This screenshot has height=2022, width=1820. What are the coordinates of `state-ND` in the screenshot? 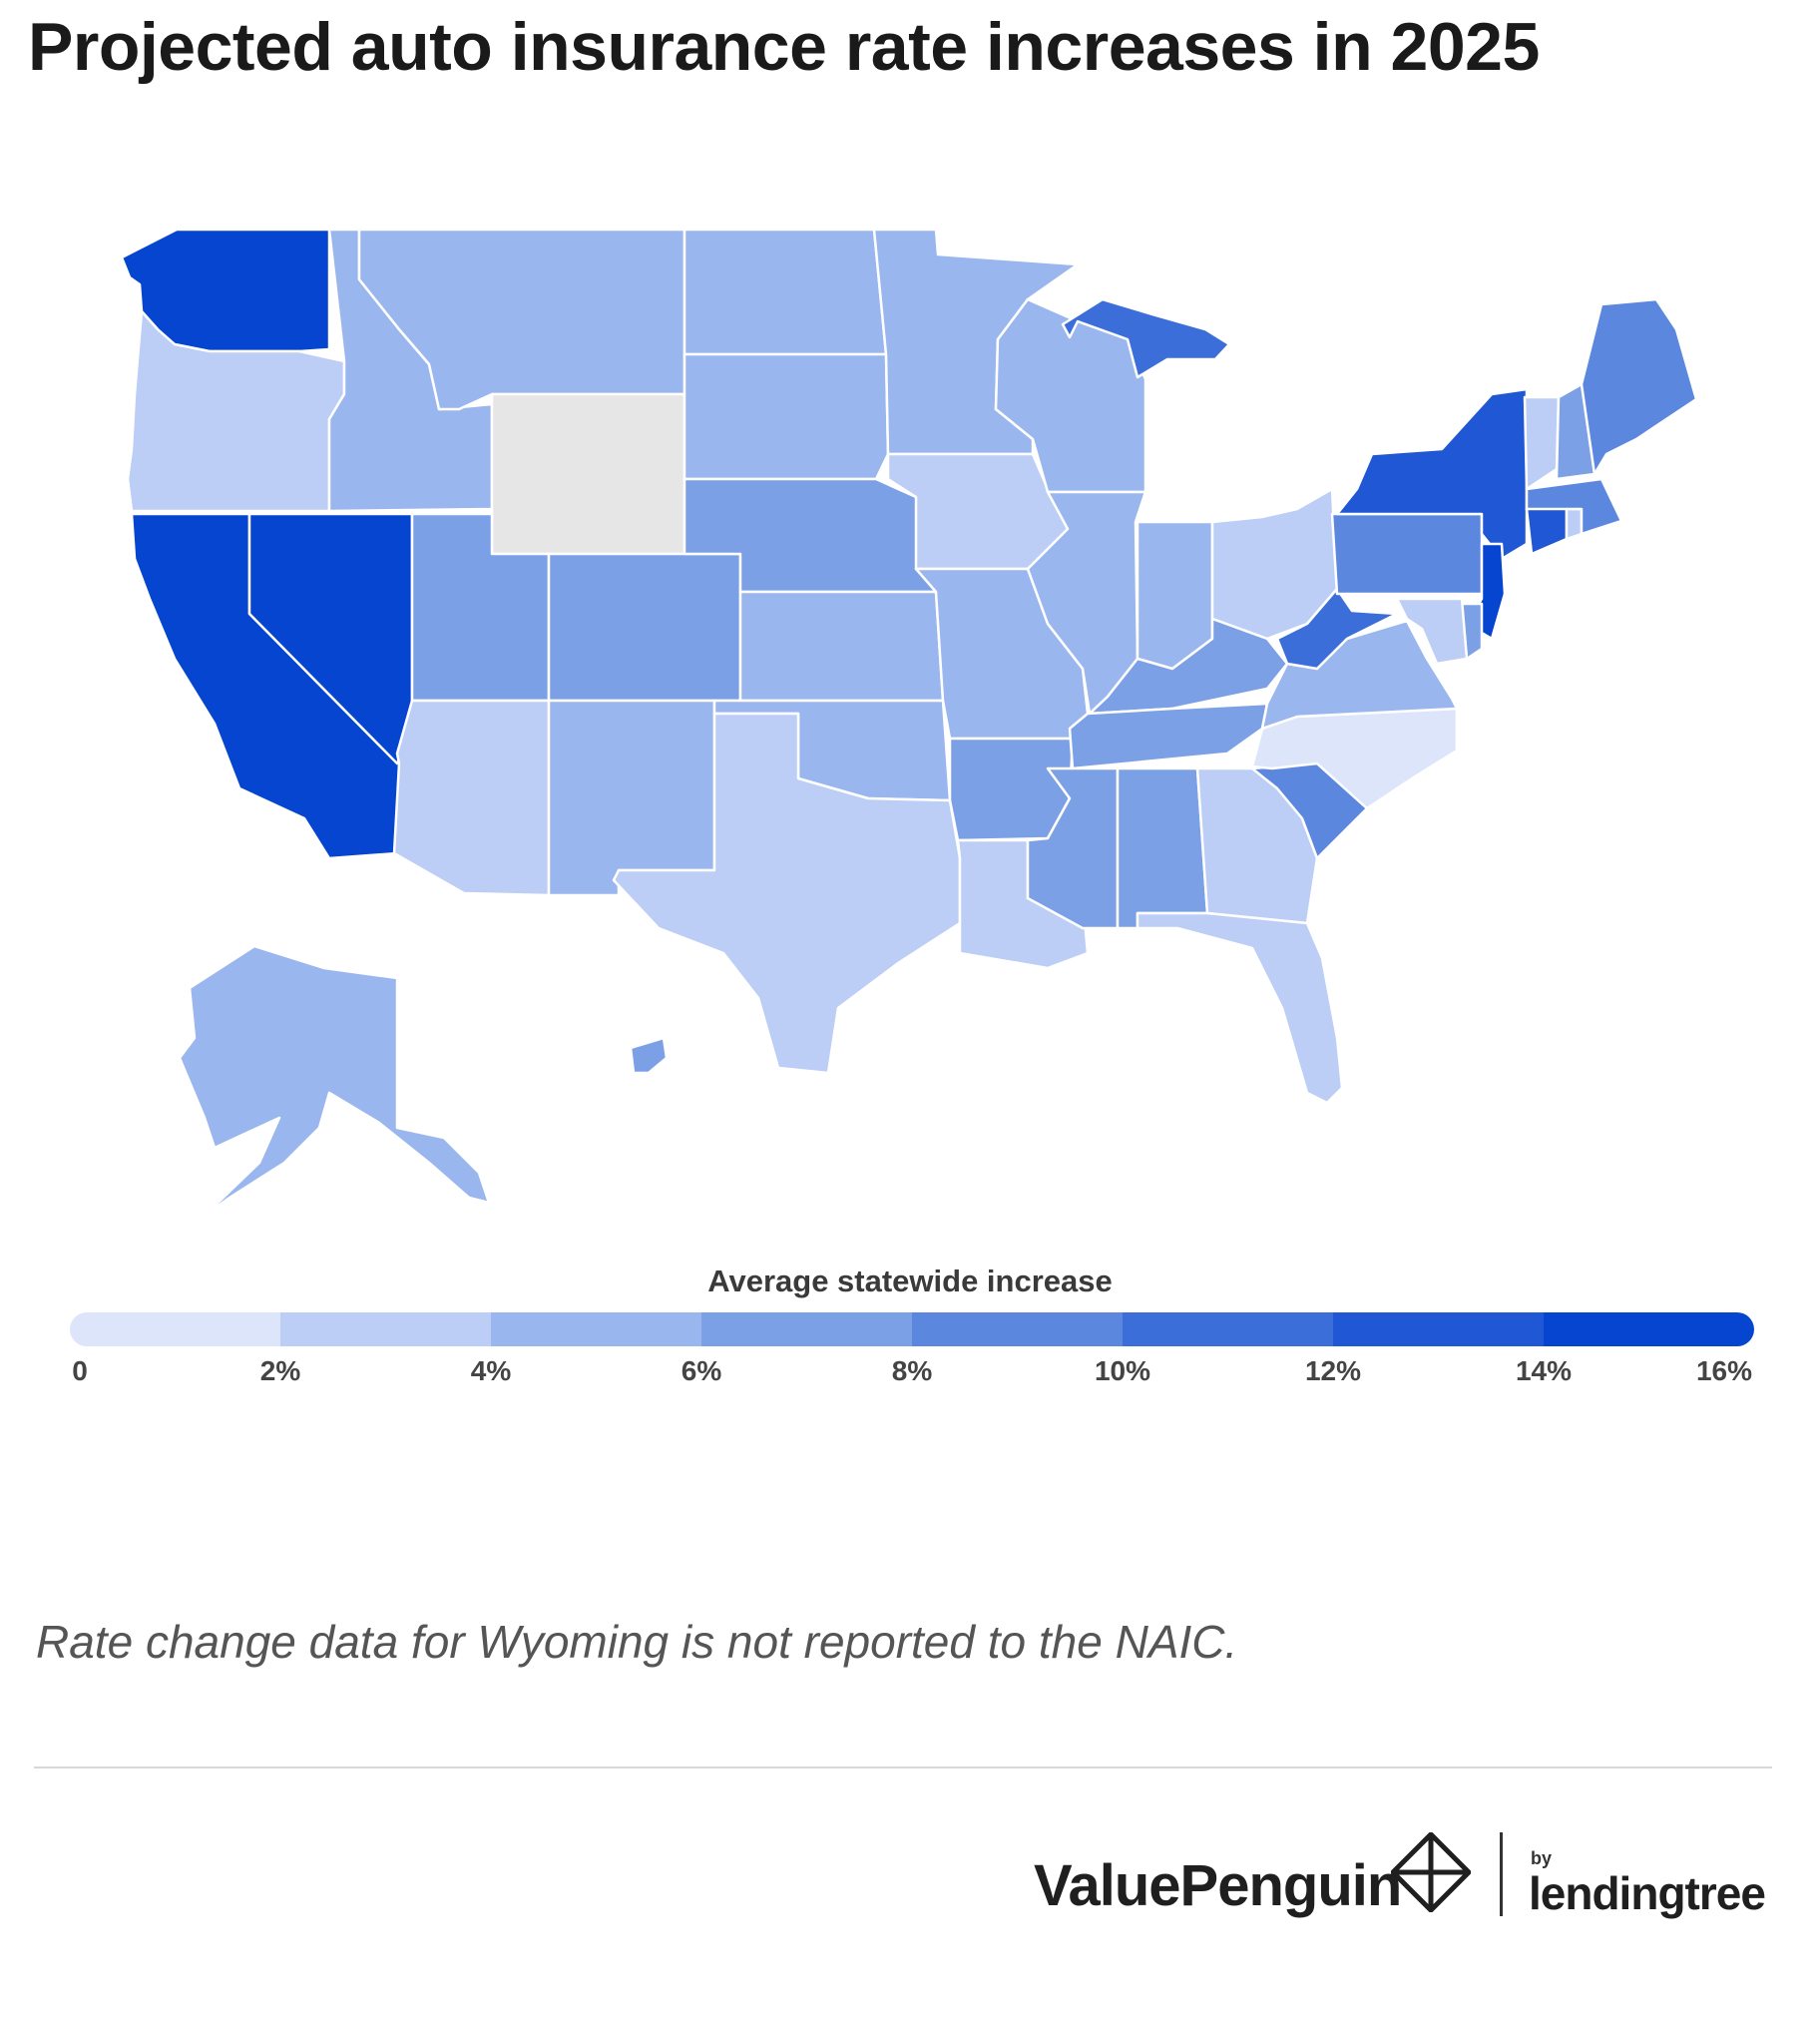 It's located at (785, 292).